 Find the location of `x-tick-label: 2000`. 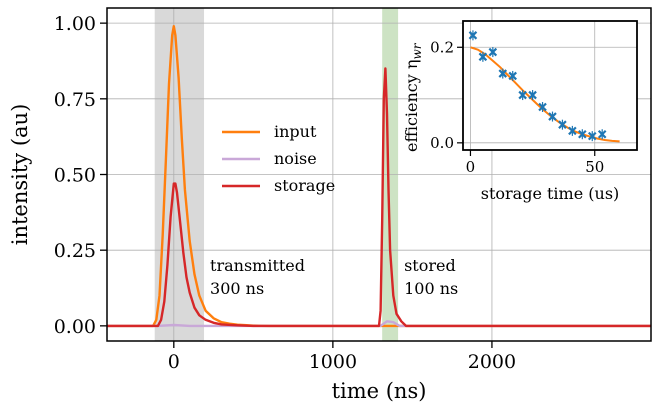

x-tick-label: 2000 is located at coordinates (492, 362).